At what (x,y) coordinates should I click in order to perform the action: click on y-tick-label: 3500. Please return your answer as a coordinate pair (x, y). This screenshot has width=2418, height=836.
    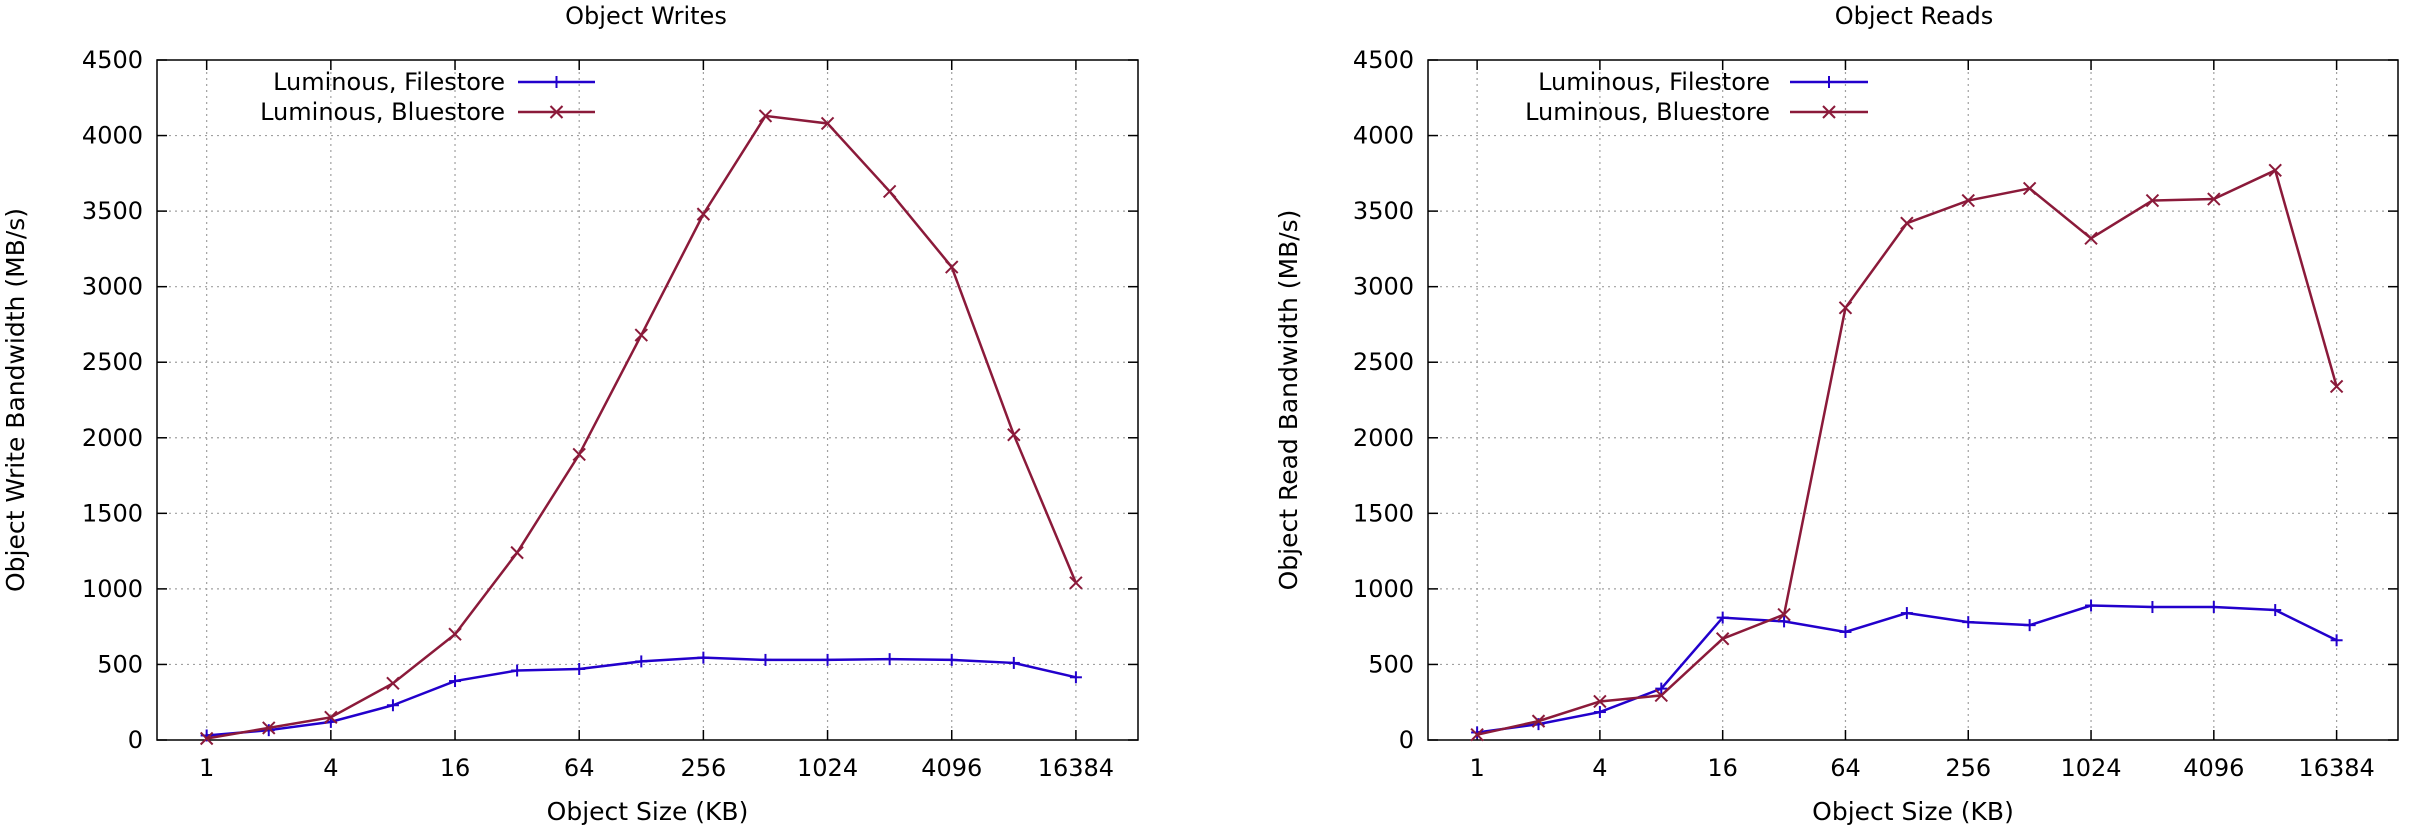
    Looking at the image, I should click on (112, 211).